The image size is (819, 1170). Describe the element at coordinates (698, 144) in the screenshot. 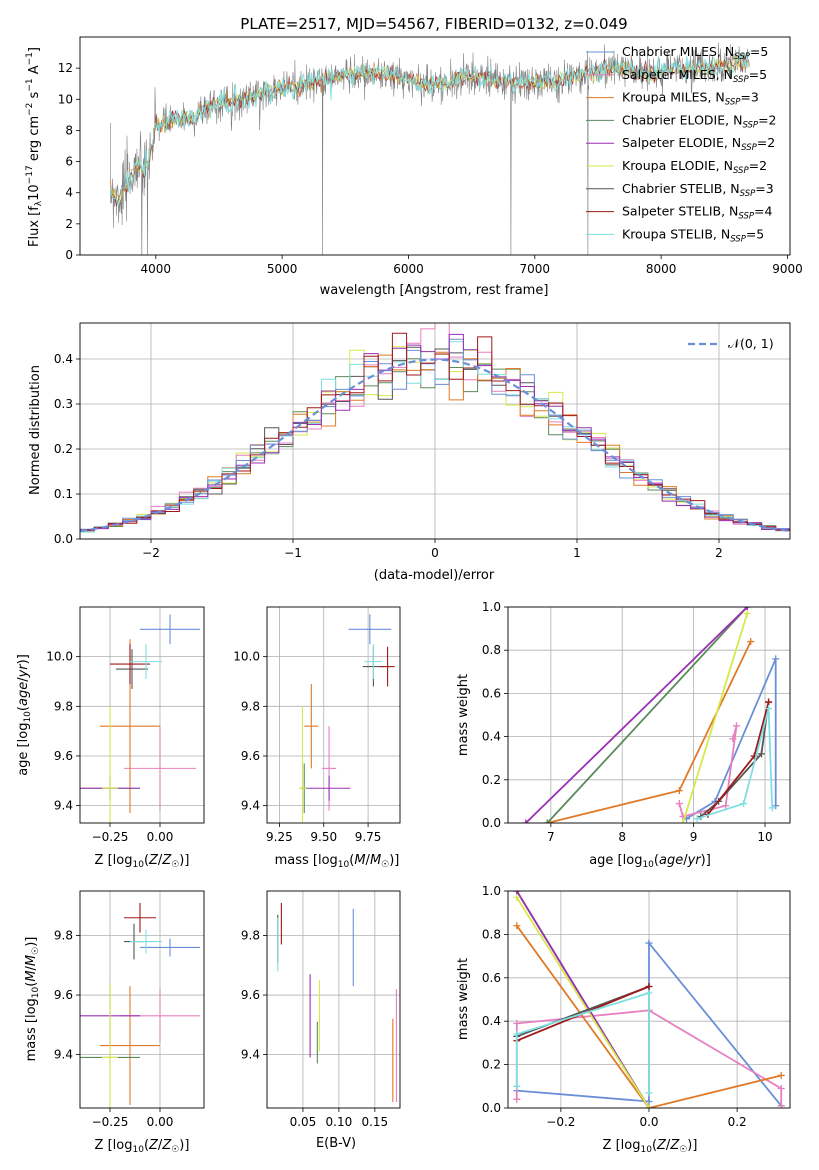

I see `legend-label: Salpeter ELODIE, NSSP=2` at that location.